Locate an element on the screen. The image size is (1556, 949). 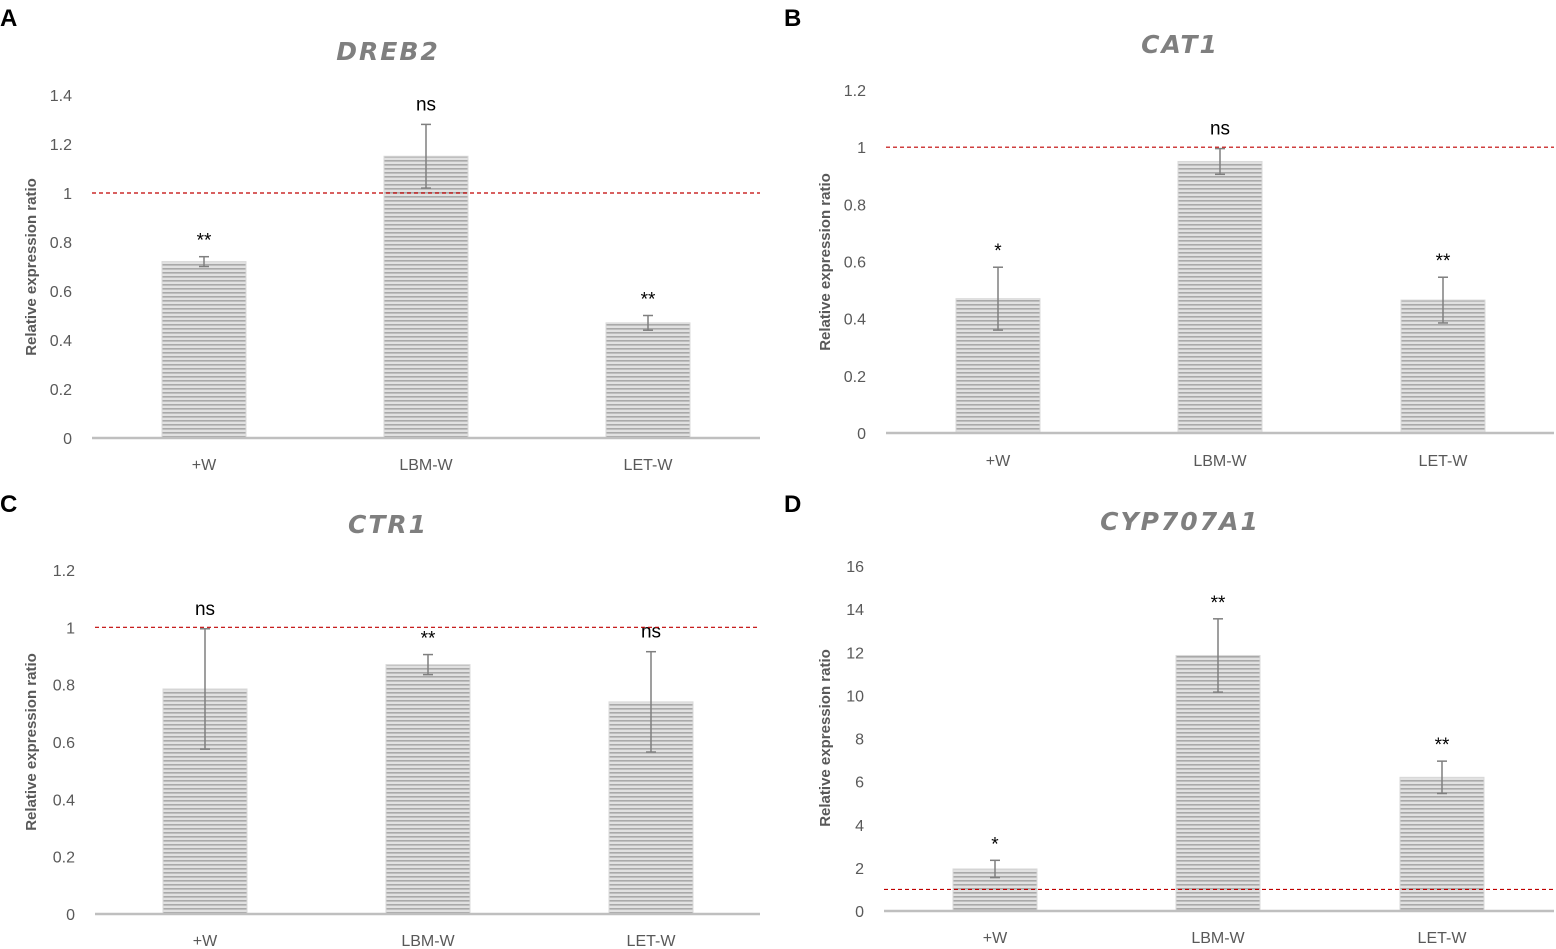
panel-d-significance-label: * is located at coordinates (995, 844).